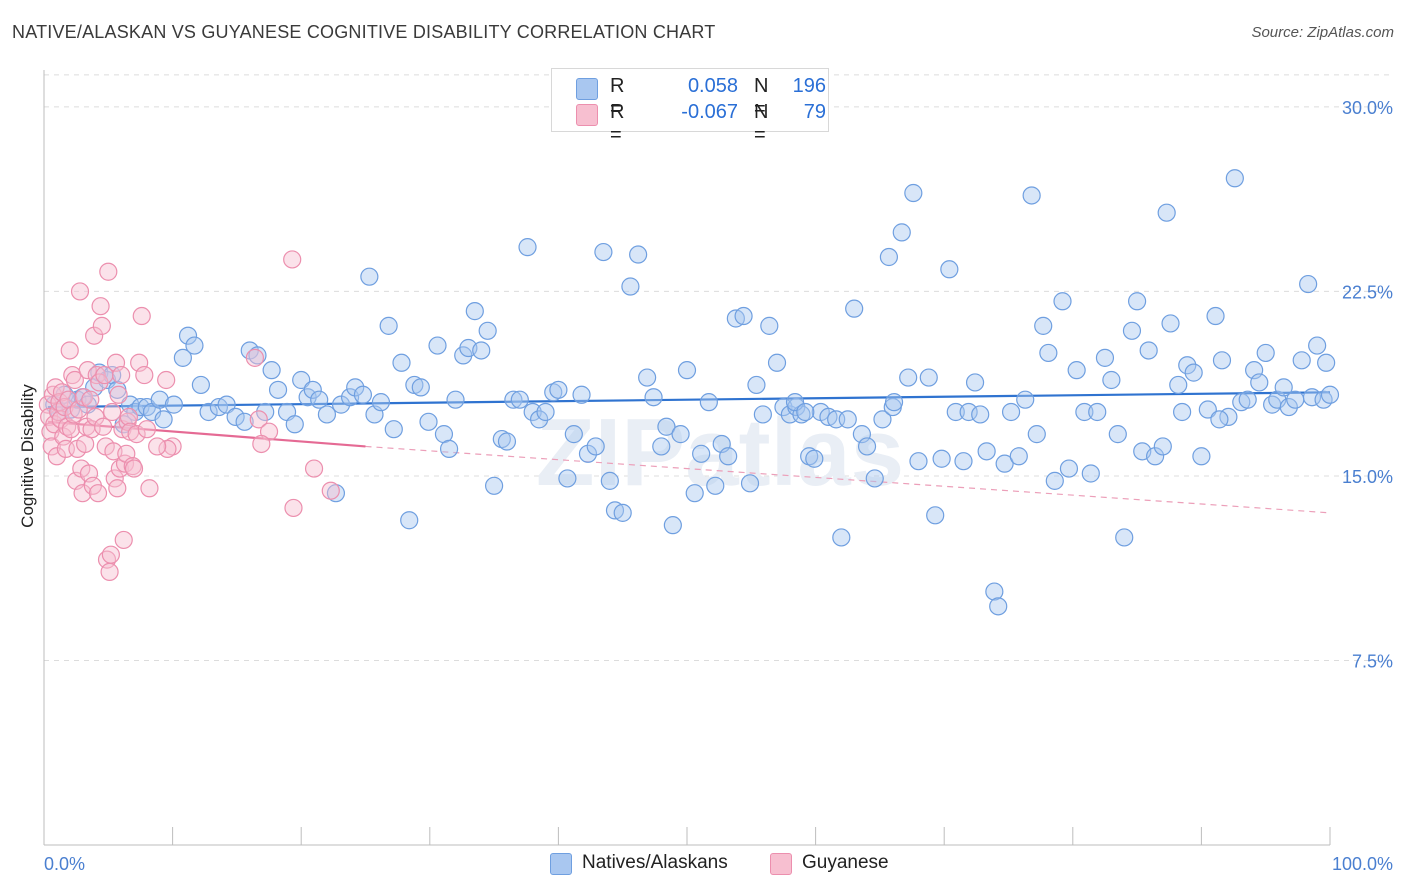  What do you see at coordinates (712, 86) in the screenshot?
I see `r-value: 0.058` at bounding box center [712, 86].